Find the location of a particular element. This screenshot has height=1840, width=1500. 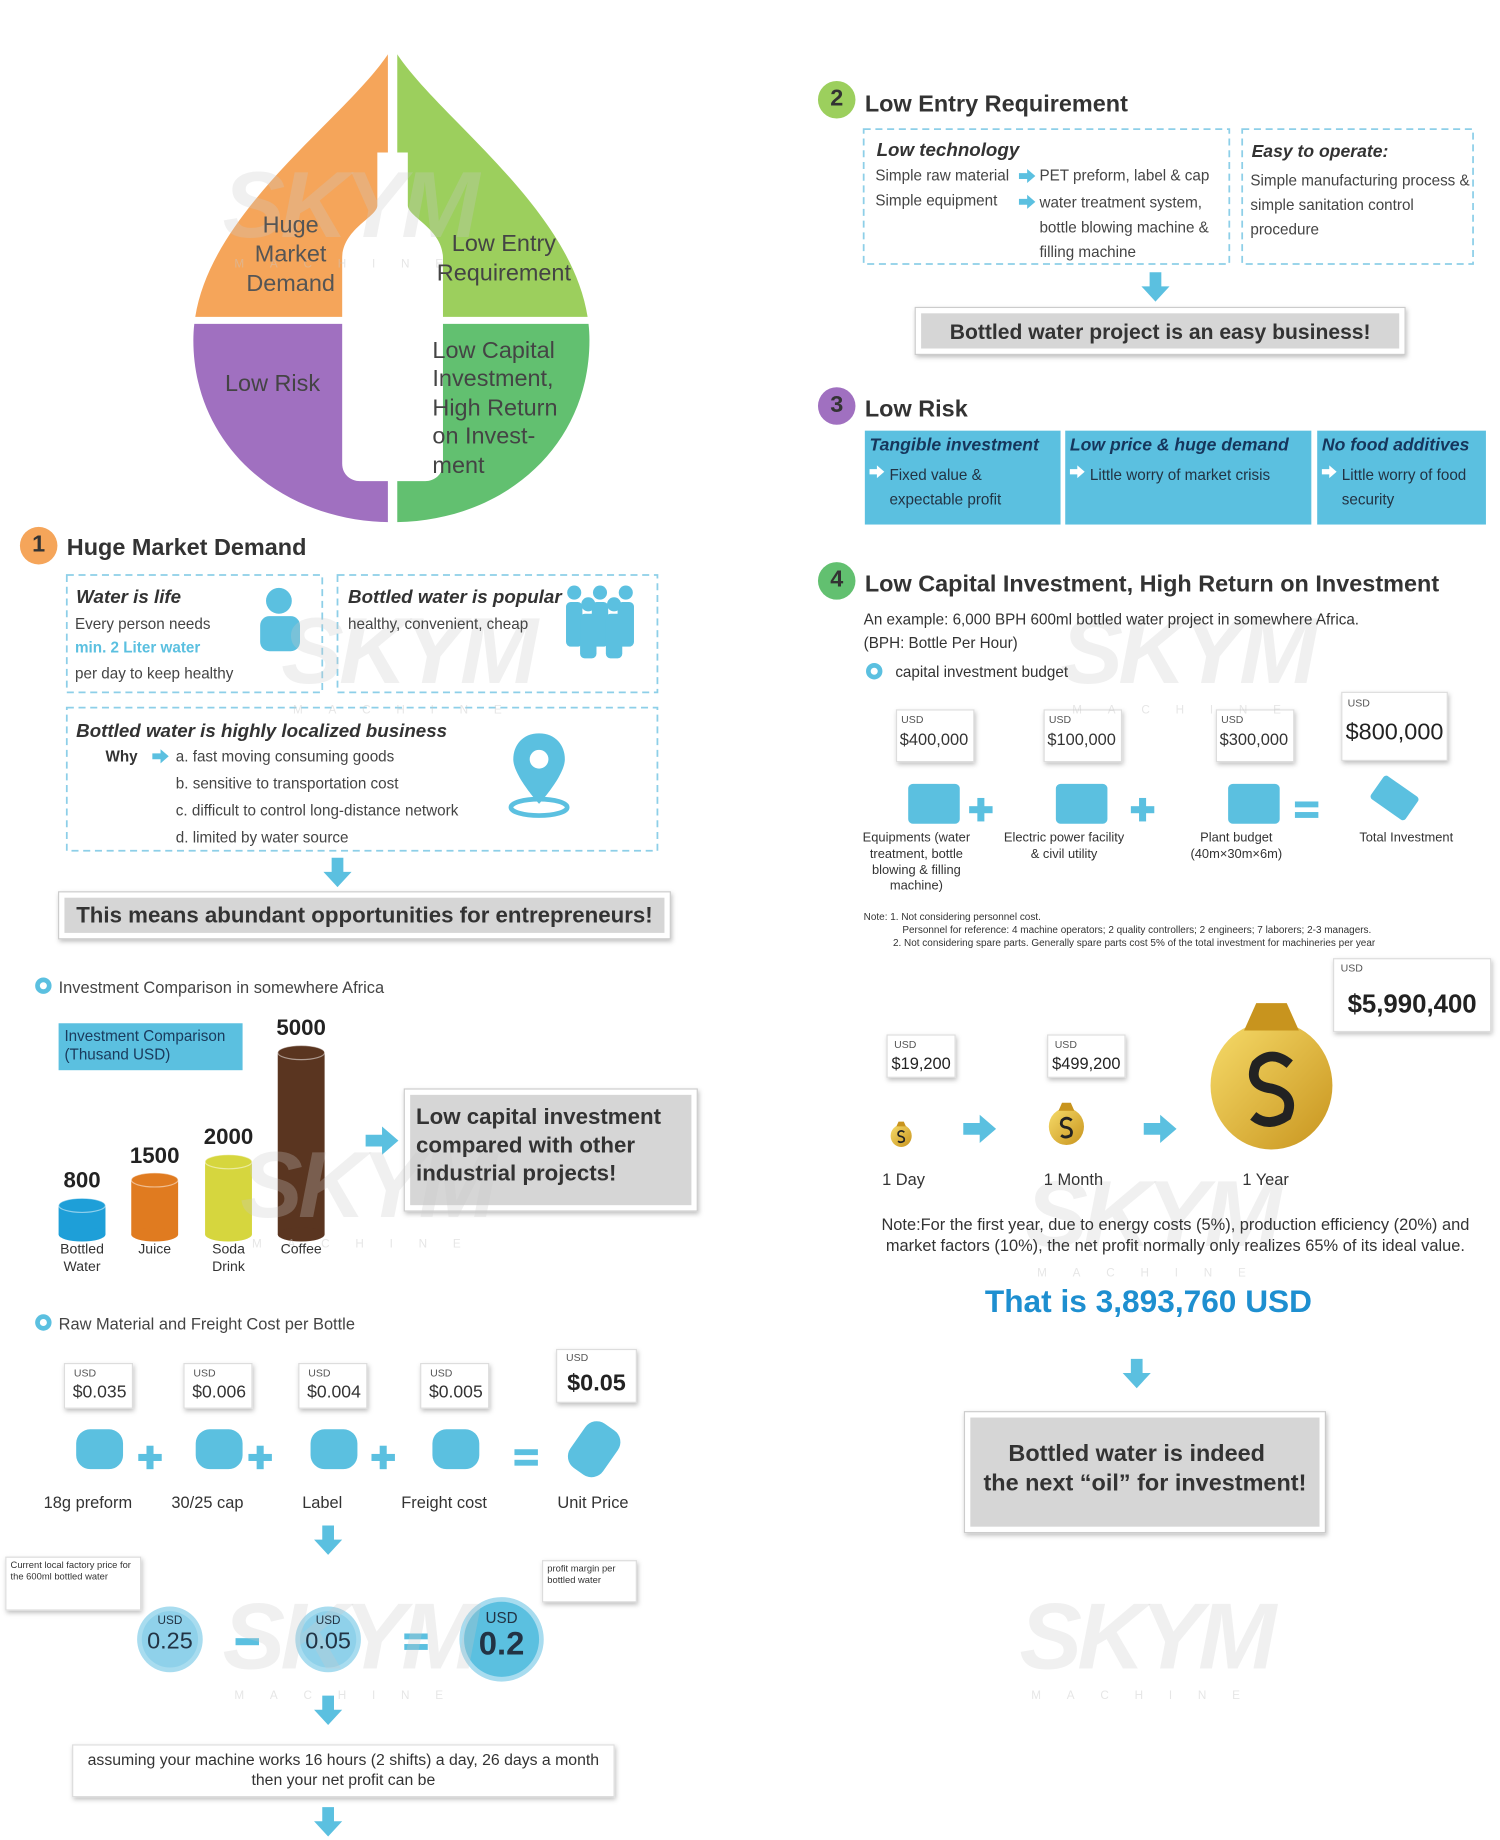

section-title: Huge Market Demand is located at coordinates (186, 548).